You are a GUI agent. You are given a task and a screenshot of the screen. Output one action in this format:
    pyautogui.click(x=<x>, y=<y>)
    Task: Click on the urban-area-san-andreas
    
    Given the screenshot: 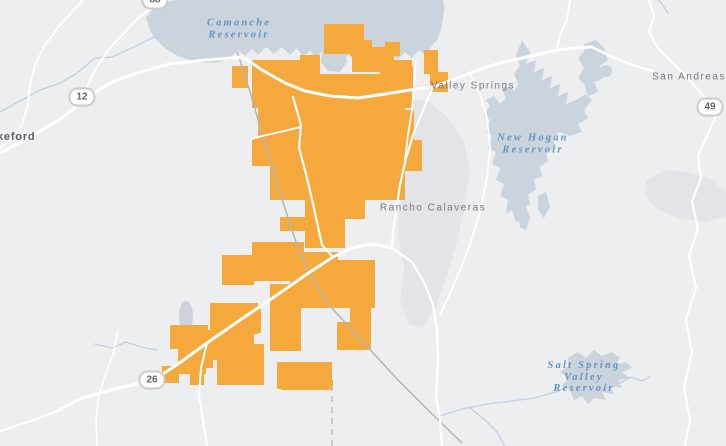 What is the action you would take?
    pyautogui.click(x=685, y=196)
    